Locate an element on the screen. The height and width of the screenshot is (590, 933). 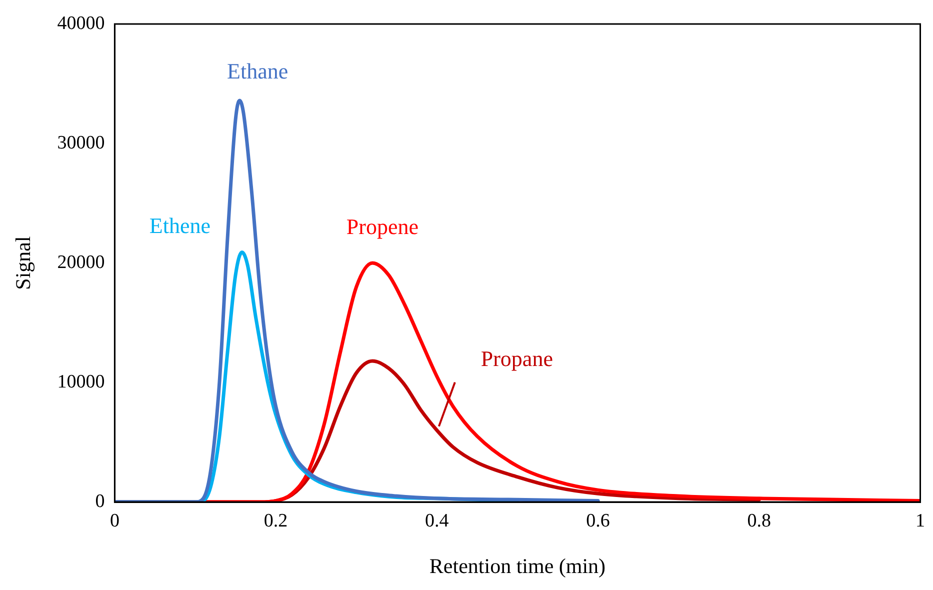
x-axis-title: Retention time (min) is located at coordinates (517, 566).